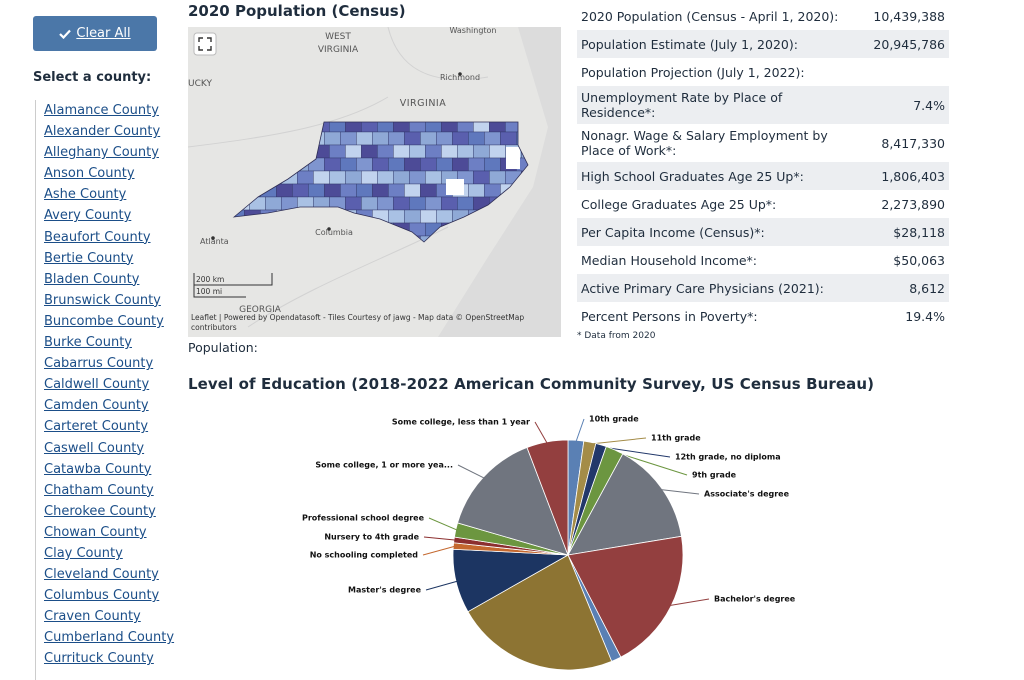  Describe the element at coordinates (755, 599) in the screenshot. I see `slice-label: Bachelor's degree` at that location.